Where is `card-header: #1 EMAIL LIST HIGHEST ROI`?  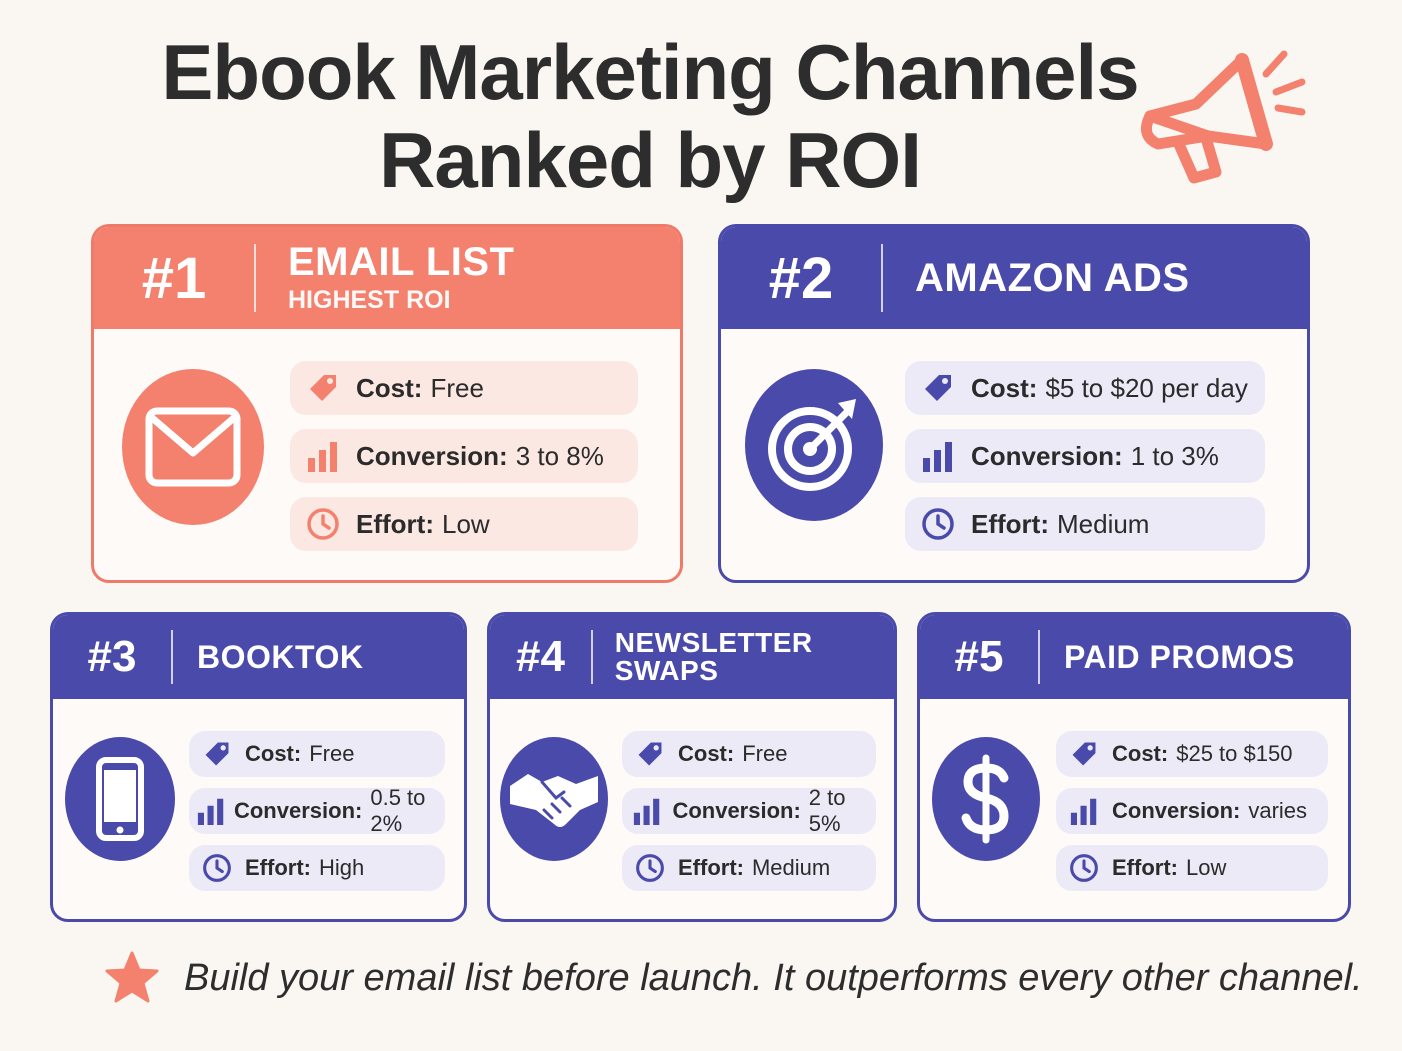
card-header: #1 EMAIL LIST HIGHEST ROI is located at coordinates (387, 278).